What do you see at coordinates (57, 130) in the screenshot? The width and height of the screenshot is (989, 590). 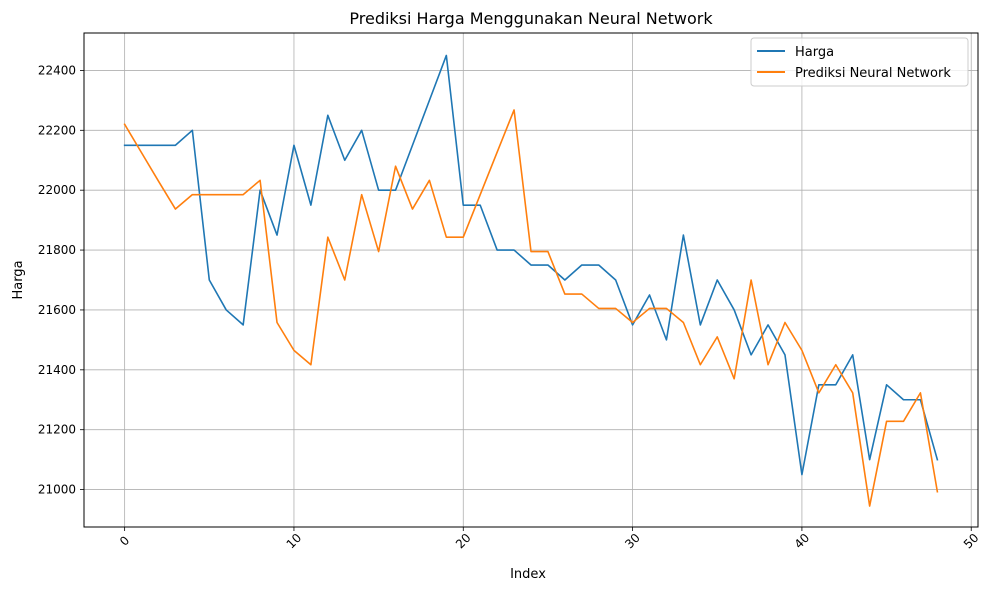 I see `y-tick-label: 22200` at bounding box center [57, 130].